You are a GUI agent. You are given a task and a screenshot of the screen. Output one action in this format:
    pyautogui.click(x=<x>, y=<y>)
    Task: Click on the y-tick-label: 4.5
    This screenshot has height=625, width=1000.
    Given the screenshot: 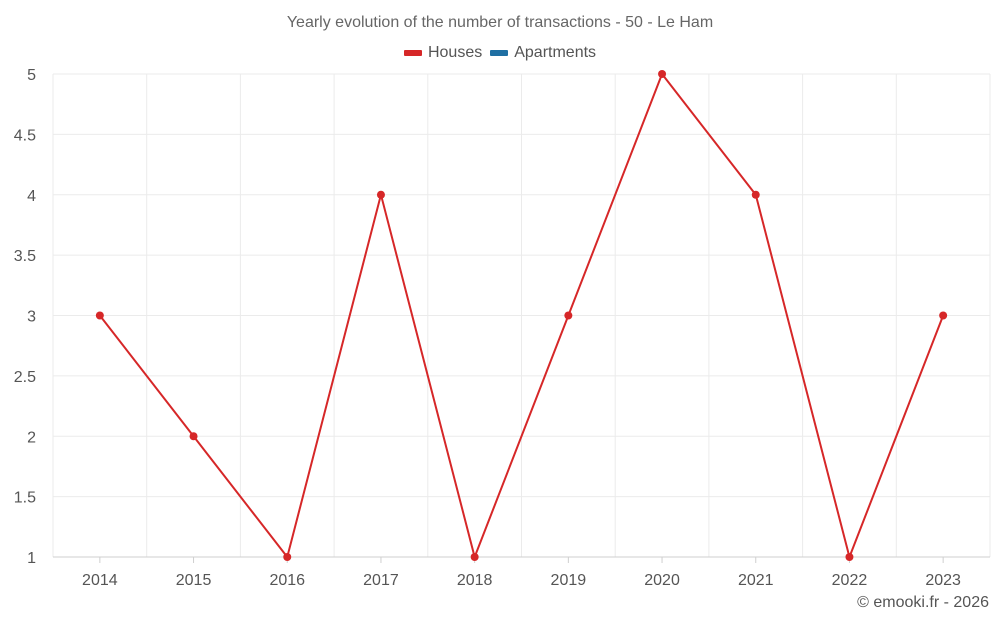 What is the action you would take?
    pyautogui.click(x=25, y=135)
    